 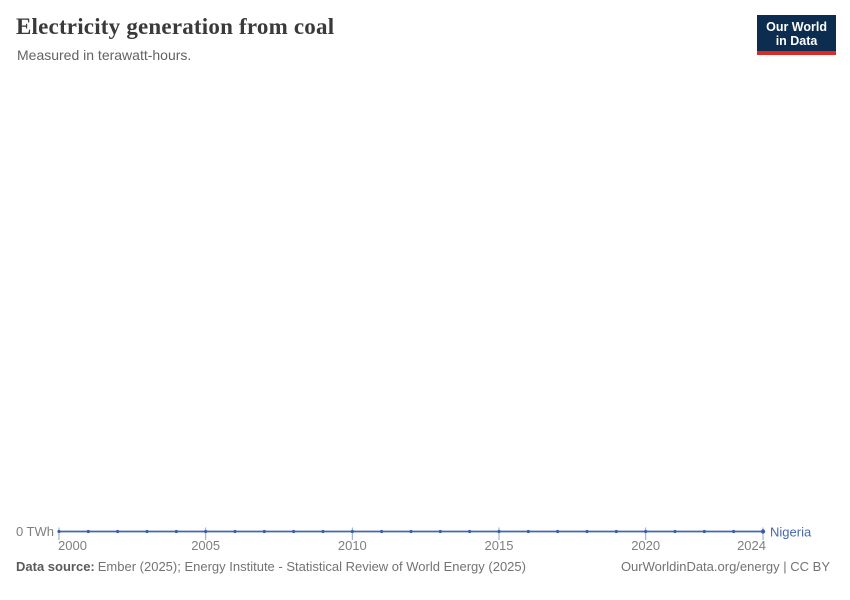 What do you see at coordinates (55, 566) in the screenshot?
I see `data-source-label: Data source:` at bounding box center [55, 566].